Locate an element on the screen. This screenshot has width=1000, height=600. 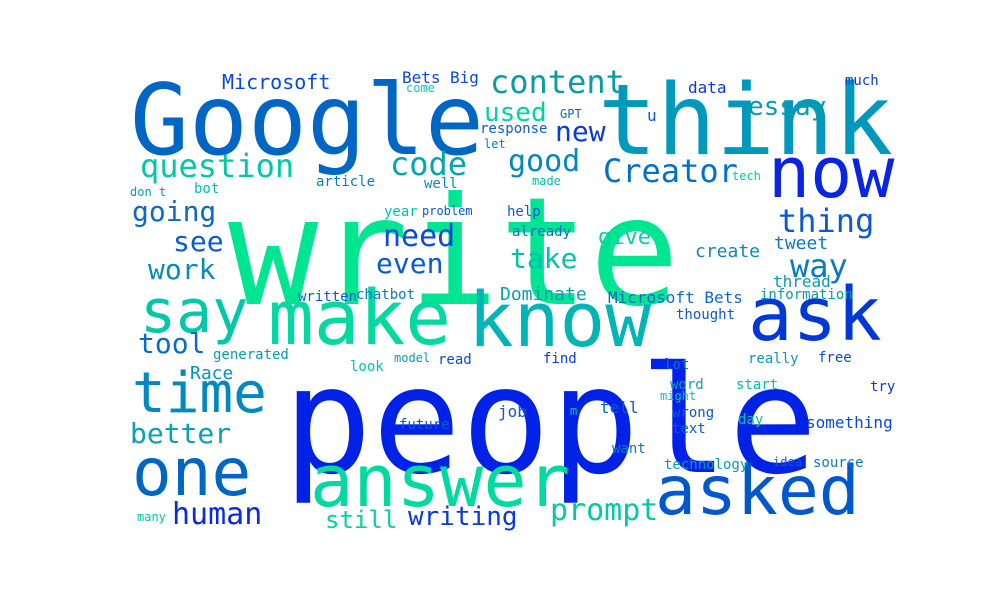
word-going: going is located at coordinates (174, 211).